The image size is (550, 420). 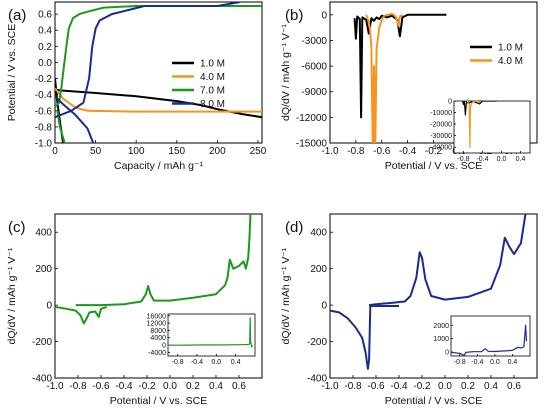 What do you see at coordinates (314, 67) in the screenshot?
I see `y-tick-label: -6000` at bounding box center [314, 67].